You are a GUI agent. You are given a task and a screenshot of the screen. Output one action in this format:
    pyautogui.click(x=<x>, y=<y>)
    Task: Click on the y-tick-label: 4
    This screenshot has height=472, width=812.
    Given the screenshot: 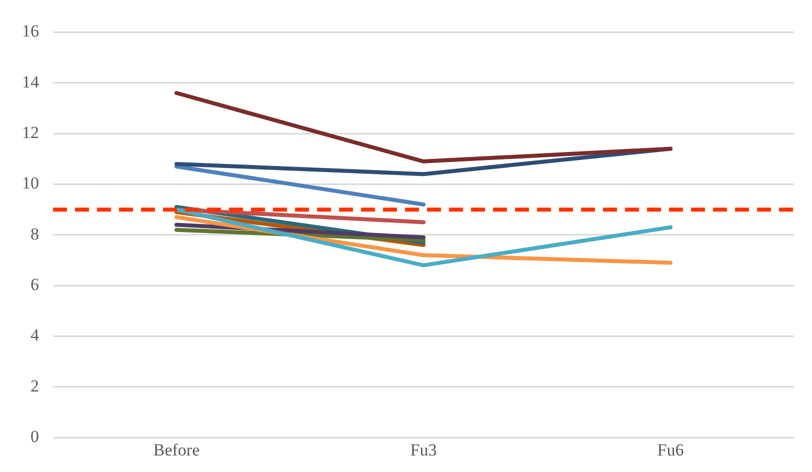 What is the action you would take?
    pyautogui.click(x=35, y=335)
    